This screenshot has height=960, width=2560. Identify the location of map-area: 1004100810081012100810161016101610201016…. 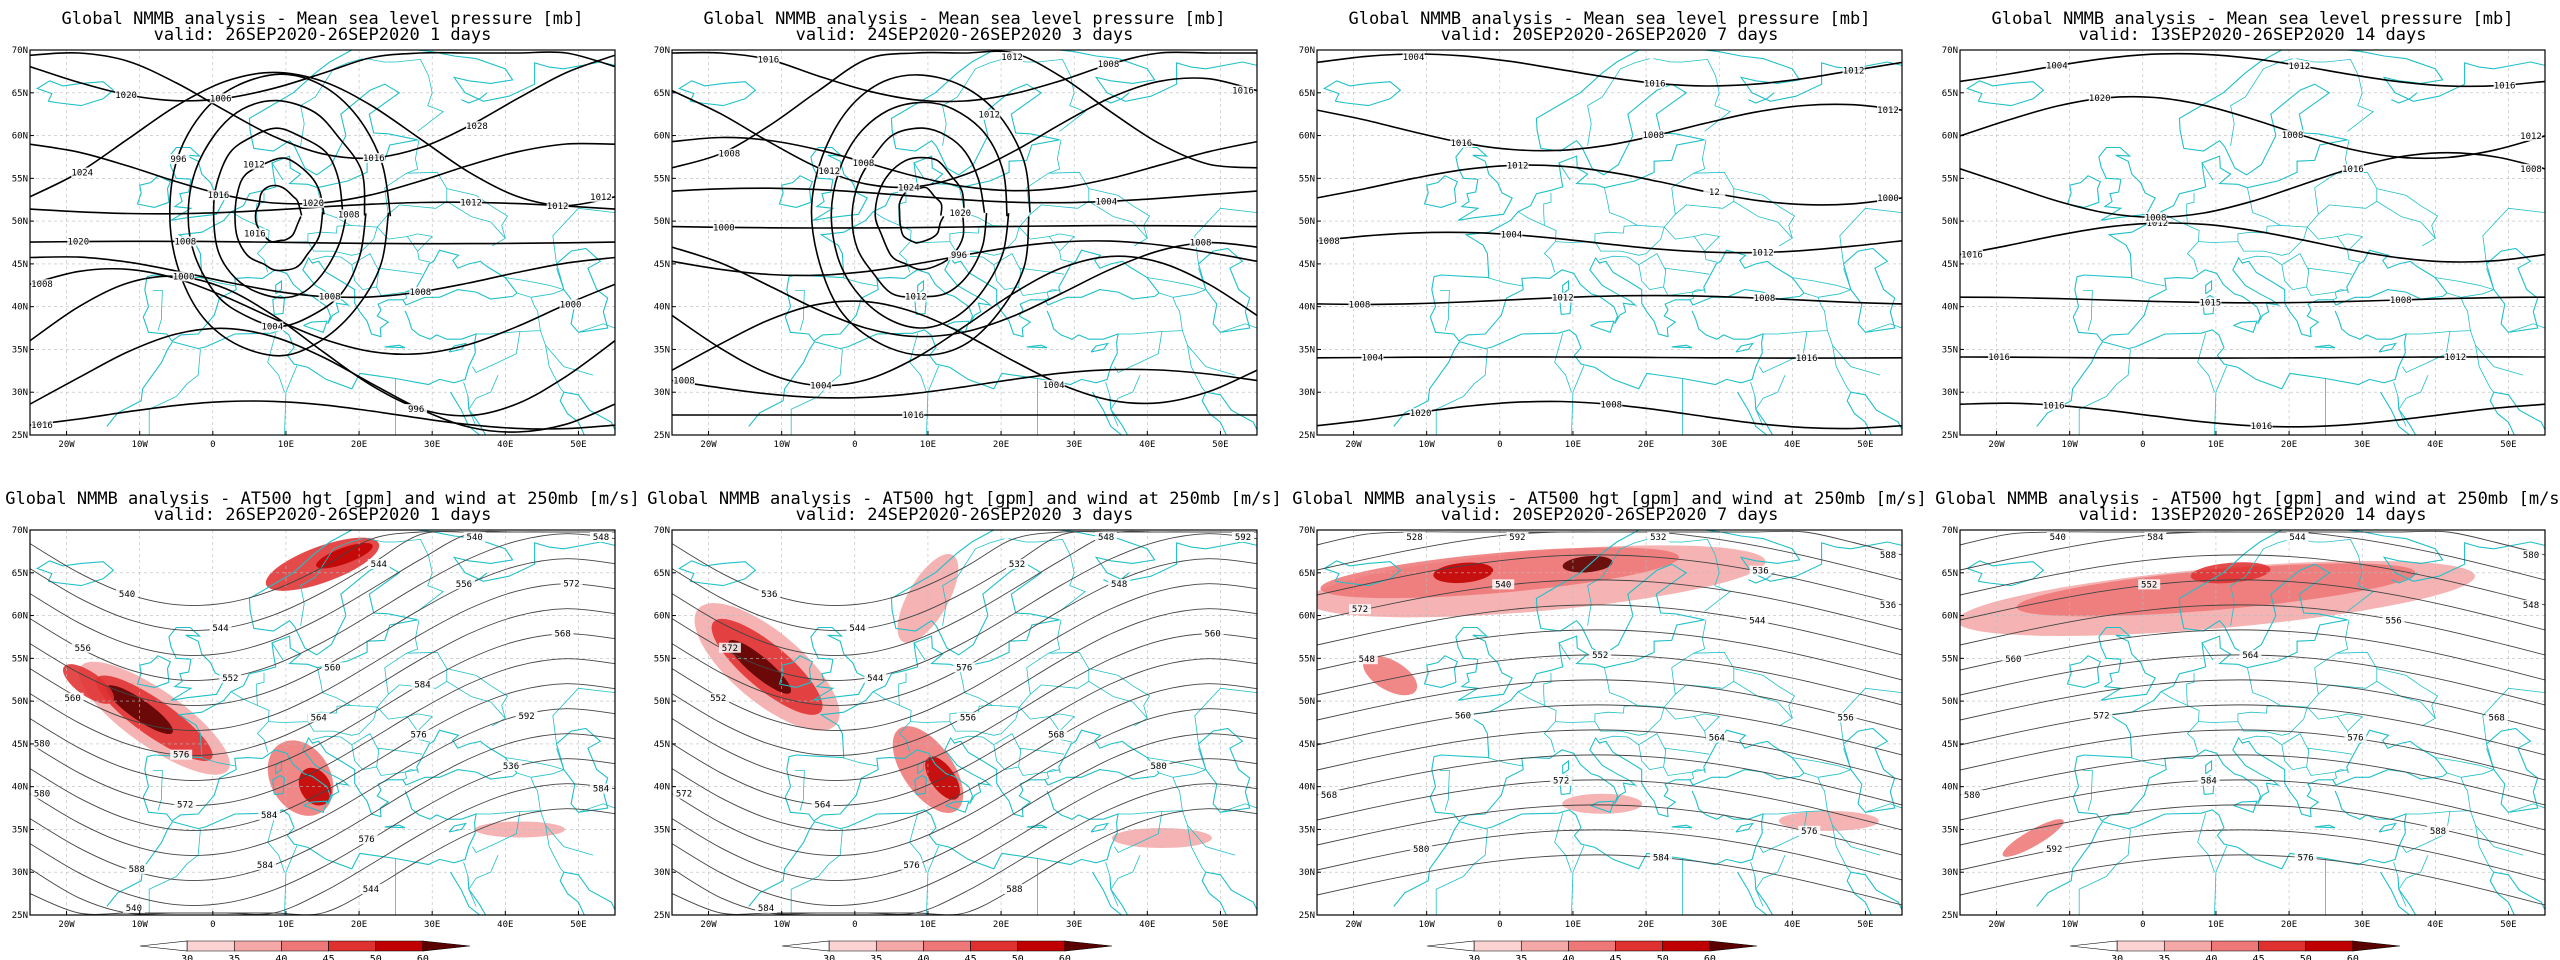
(2252, 242).